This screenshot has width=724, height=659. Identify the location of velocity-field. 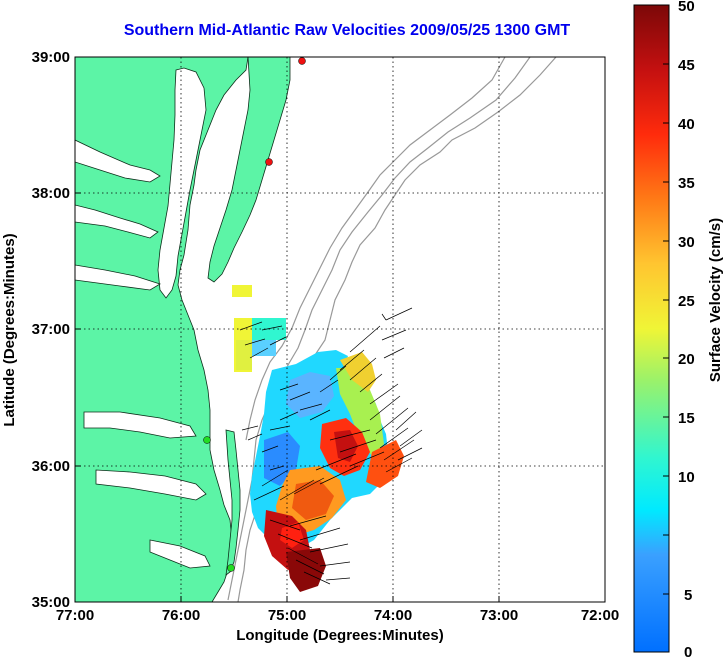
(318, 438).